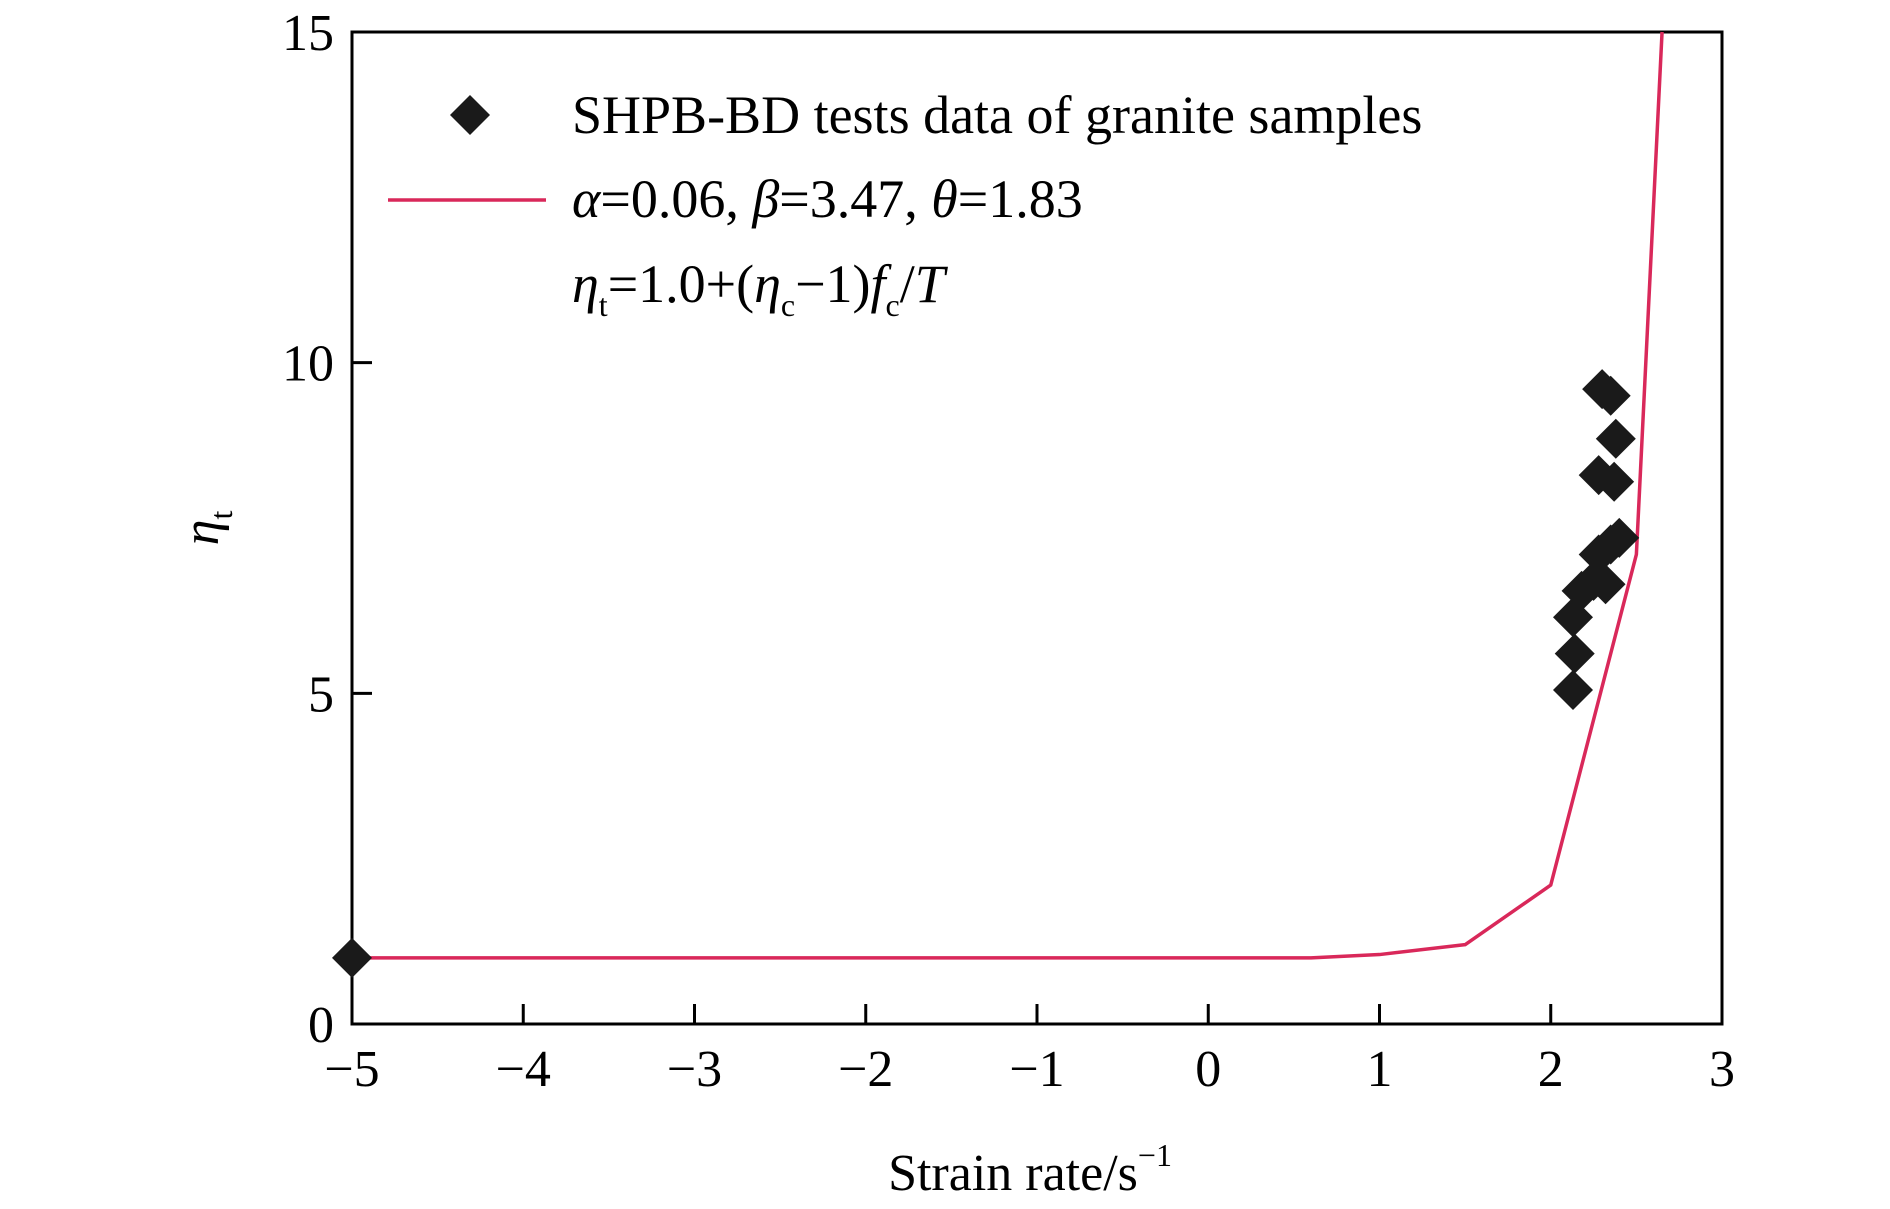 The width and height of the screenshot is (1890, 1209). I want to click on x-tick-label: 1, so click(1380, 1069).